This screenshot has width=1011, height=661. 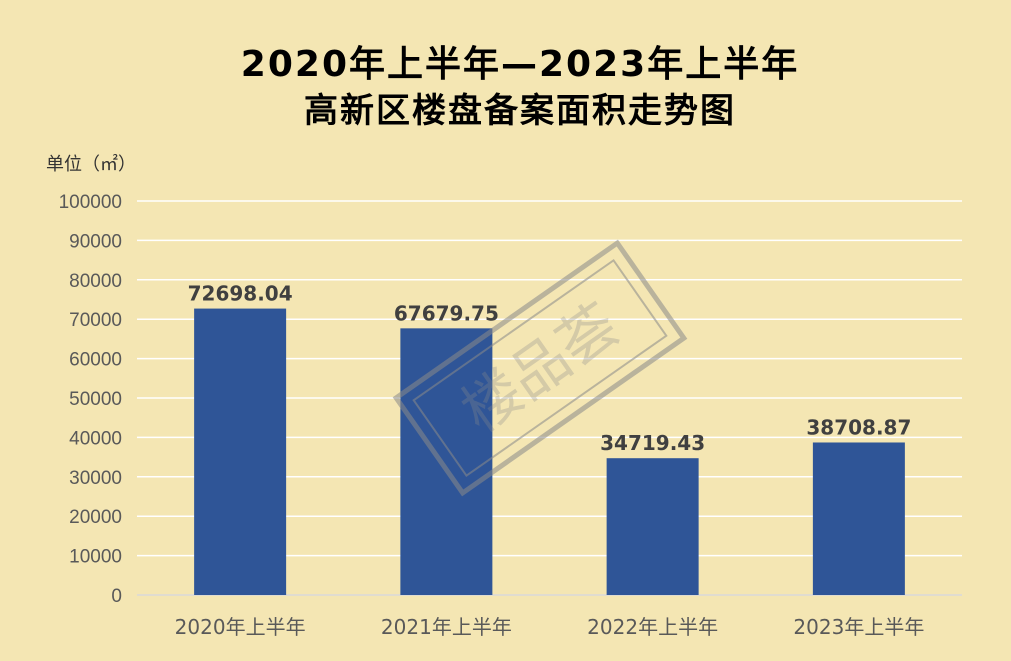 What do you see at coordinates (446, 627) in the screenshot?
I see `x-category-label: 2021年上半年` at bounding box center [446, 627].